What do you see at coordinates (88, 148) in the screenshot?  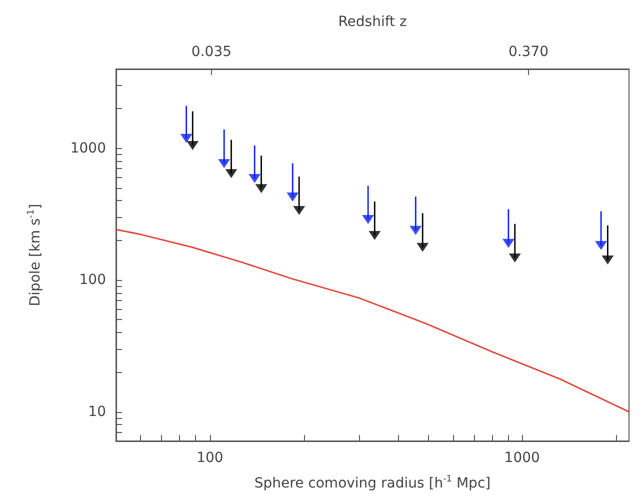 I see `y-tick-label: 1000` at bounding box center [88, 148].